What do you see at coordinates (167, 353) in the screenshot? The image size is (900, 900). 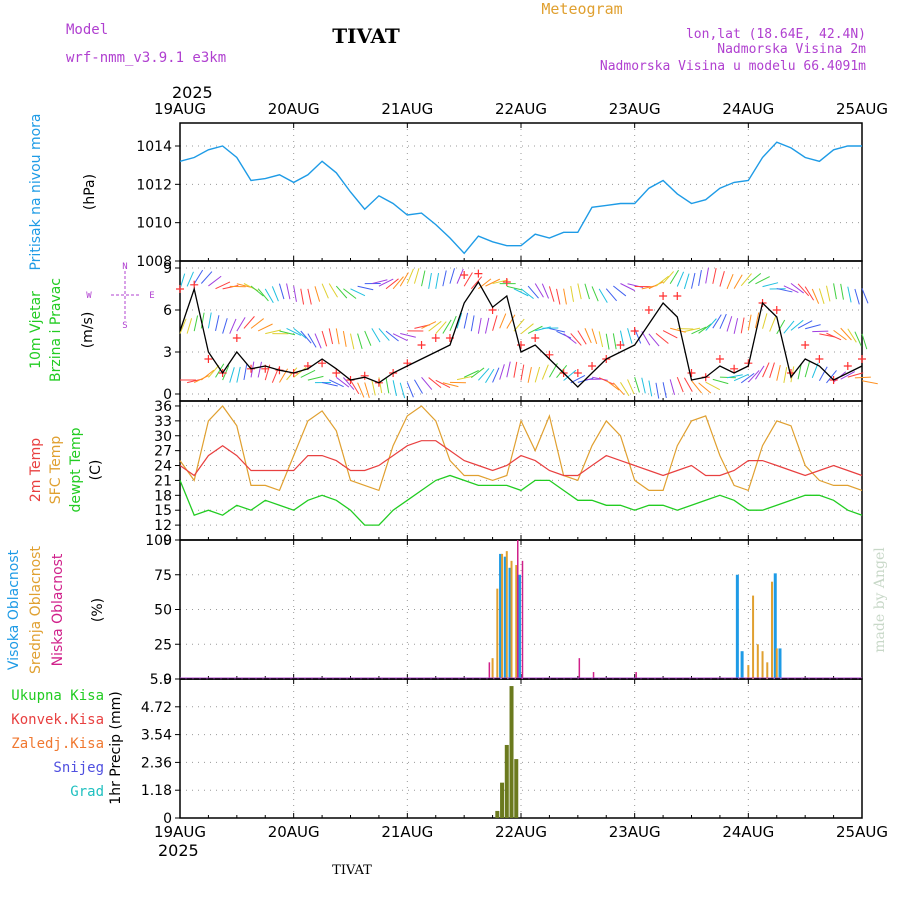 I see `y-tick-label: 3` at bounding box center [167, 353].